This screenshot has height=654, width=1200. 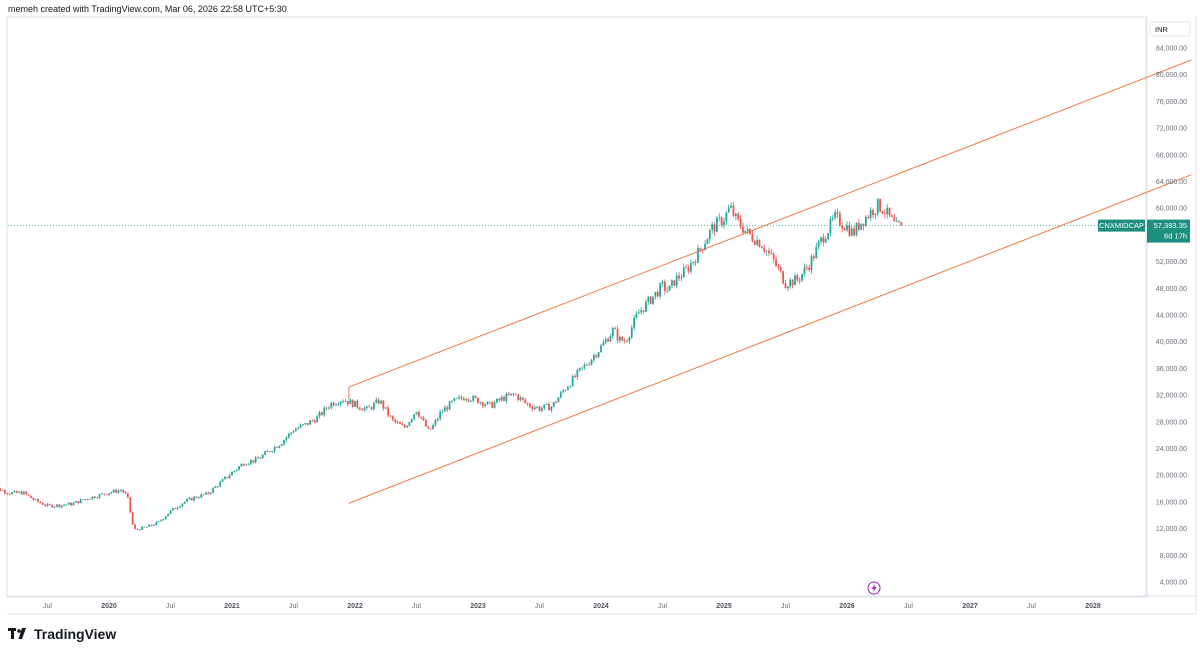 I want to click on symbol-badge, so click(x=1121, y=225).